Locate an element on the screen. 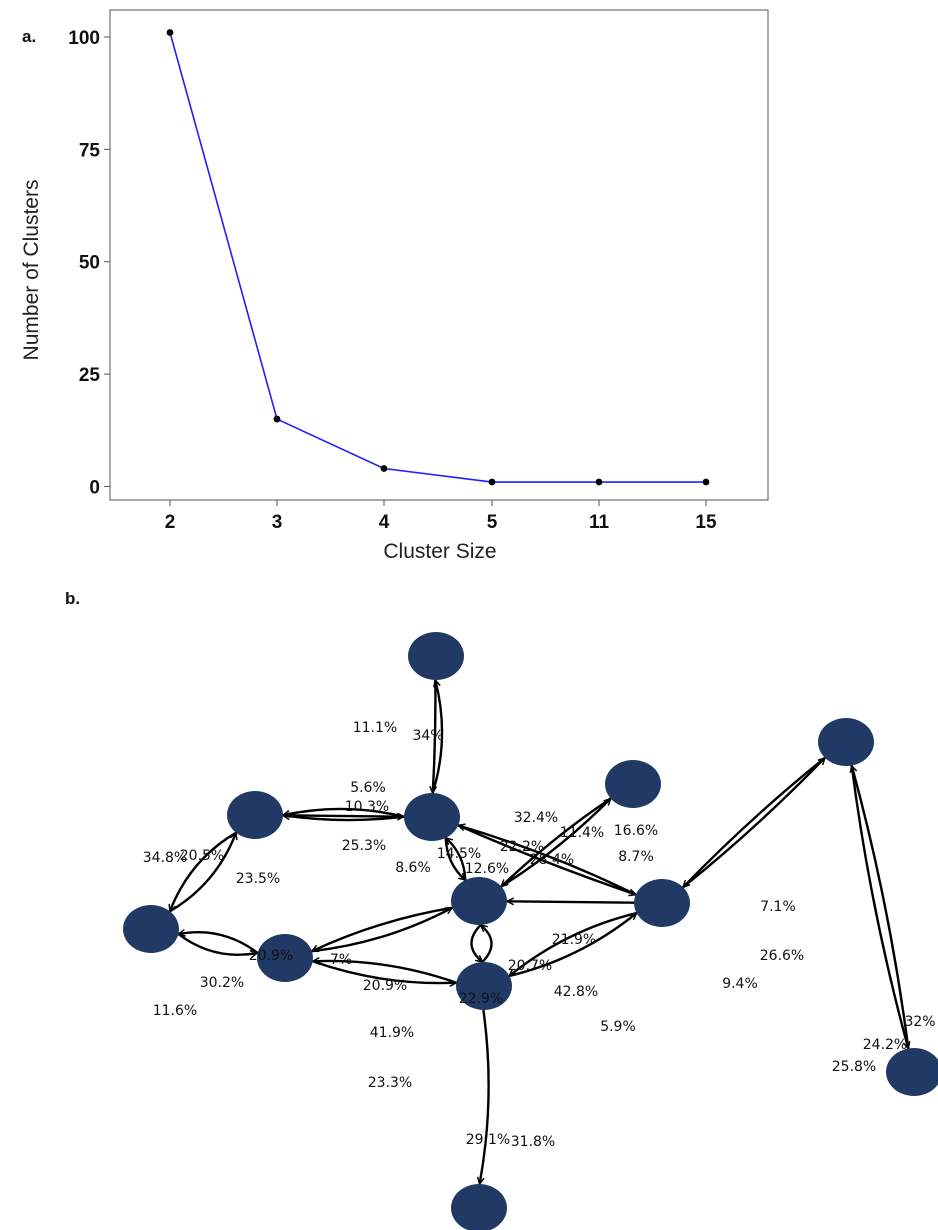 The height and width of the screenshot is (1230, 938). x-axis-title: Cluster Size is located at coordinates (439, 551).